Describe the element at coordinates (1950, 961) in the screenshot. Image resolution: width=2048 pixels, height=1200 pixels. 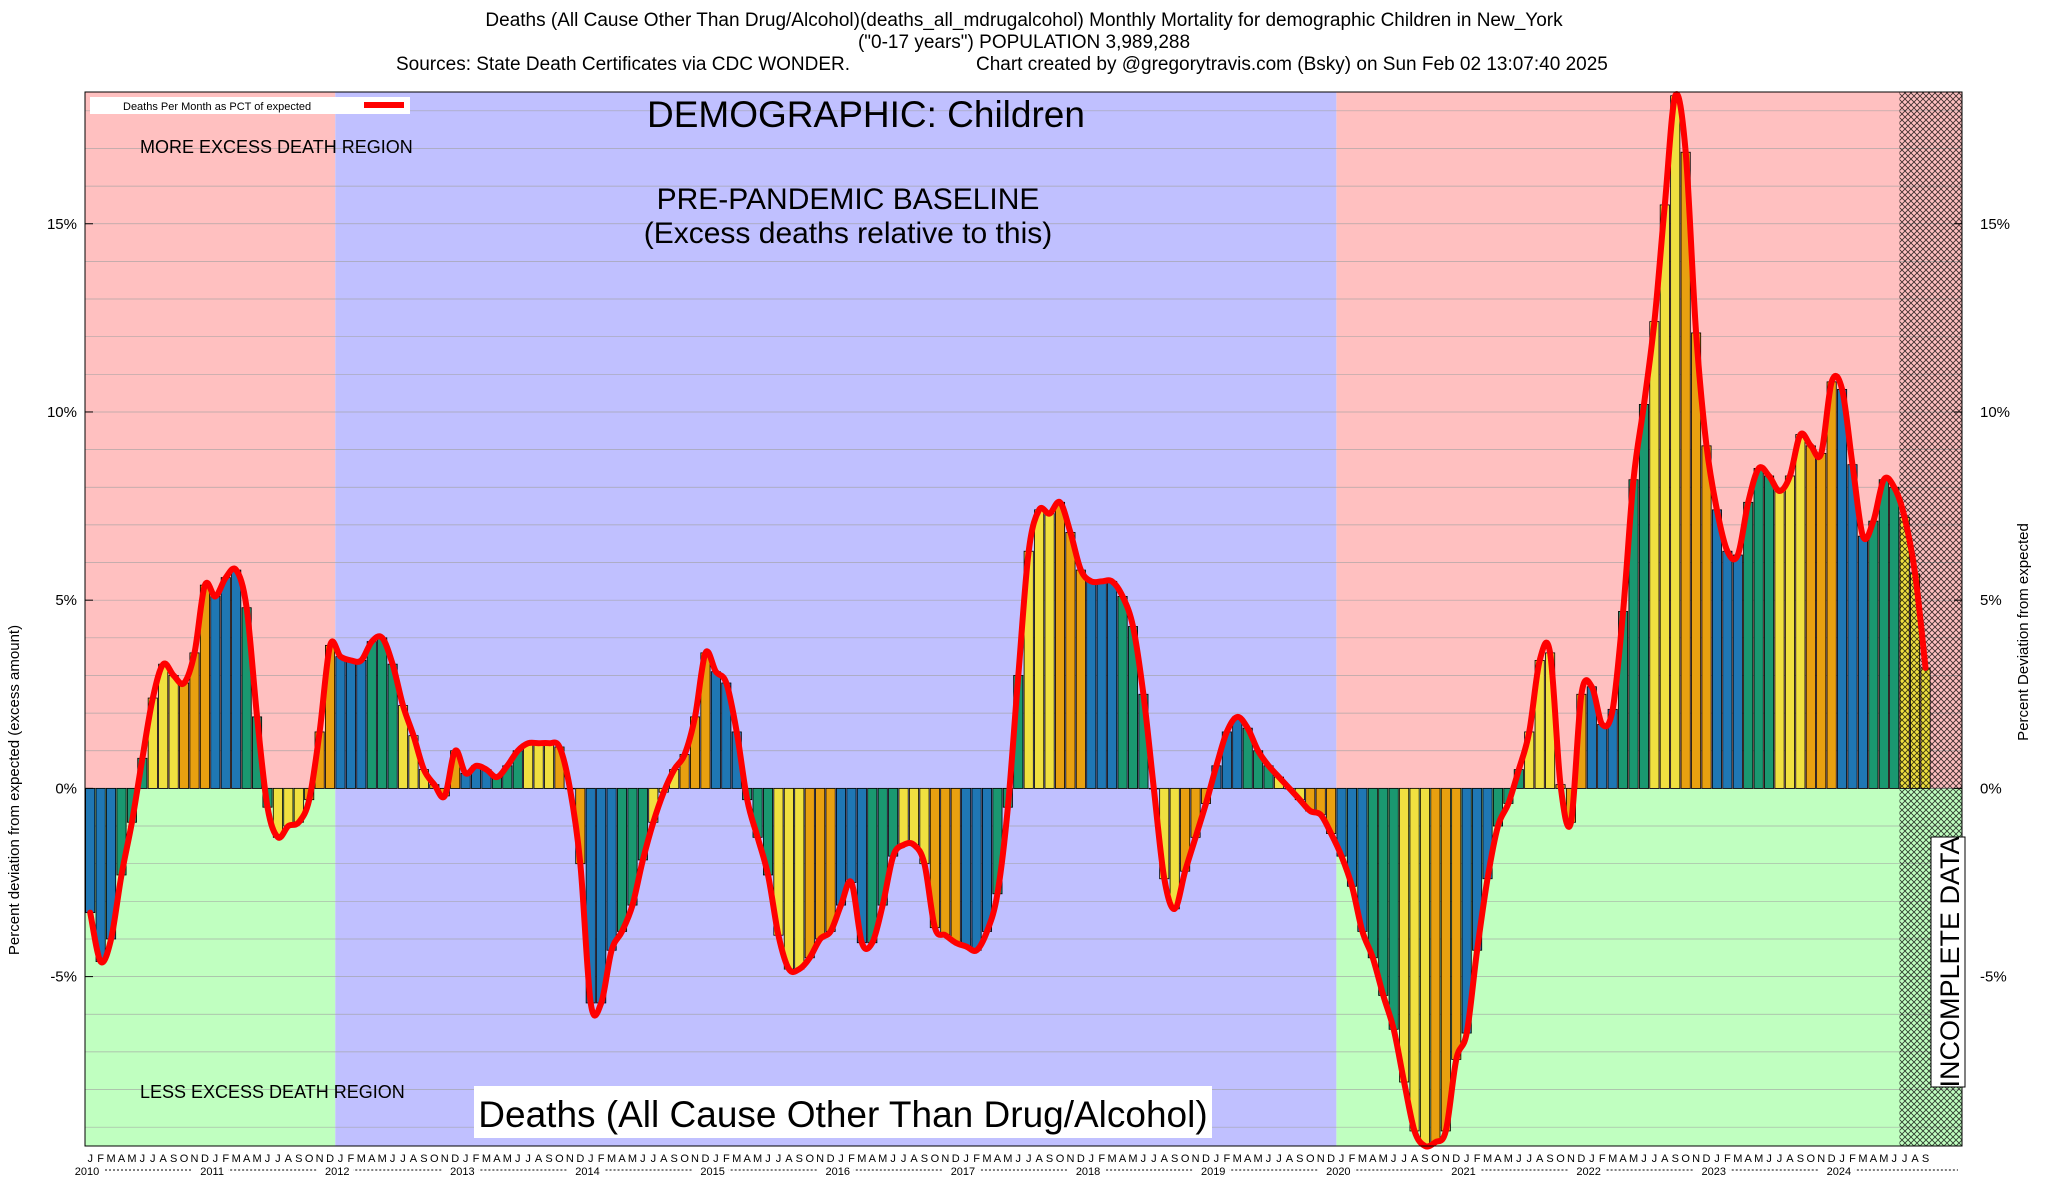
I see `incomplete-label: INCOMPLETE DATA` at that location.